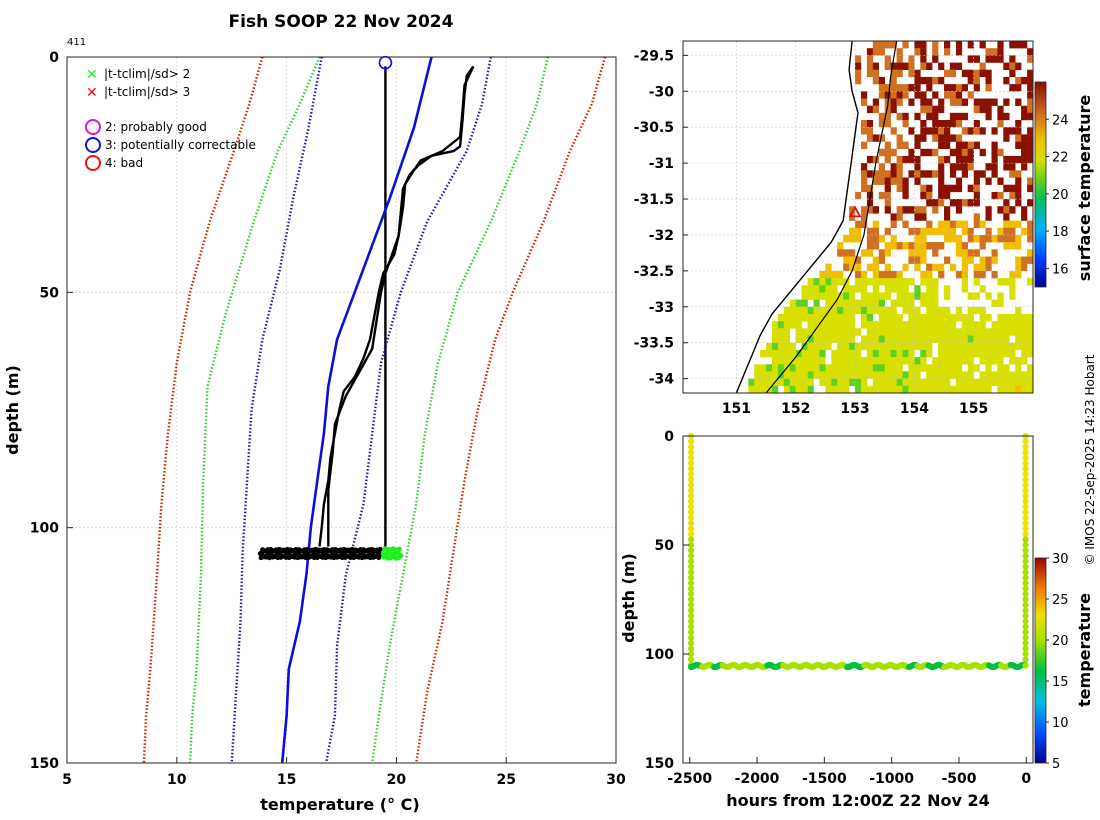 The width and height of the screenshot is (1100, 820). Describe the element at coordinates (92, 75) in the screenshot. I see `flag2-cross-icon: ✕` at that location.